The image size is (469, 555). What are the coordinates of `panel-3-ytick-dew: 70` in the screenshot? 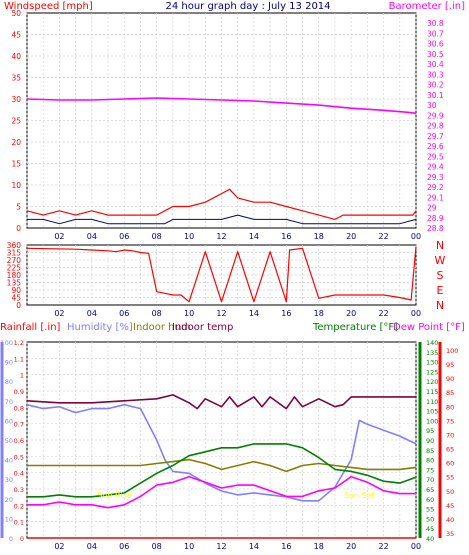 It's located at (450, 435).